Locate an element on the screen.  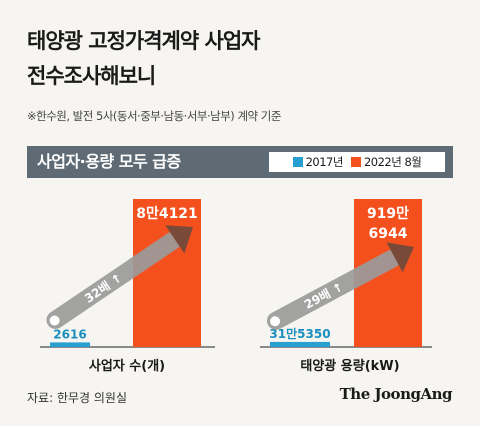
brand-logo: The JoongAng is located at coordinates (396, 394).